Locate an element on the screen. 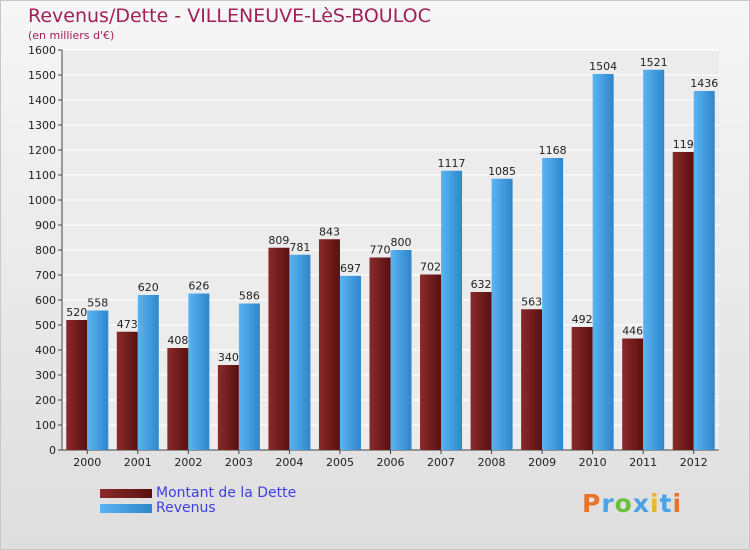 The width and height of the screenshot is (750, 550). logo-letter: o is located at coordinates (623, 503).